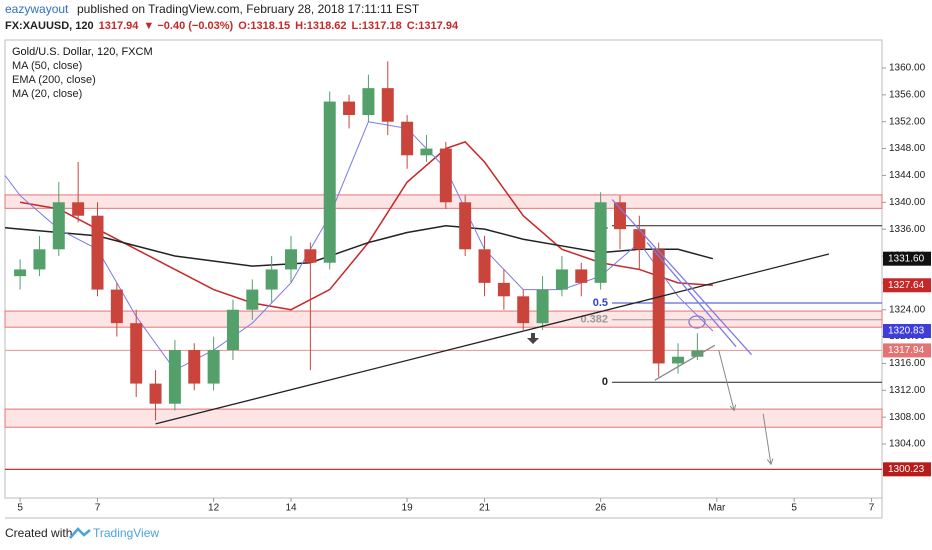 The height and width of the screenshot is (550, 932). What do you see at coordinates (214, 508) in the screenshot?
I see `x-tick-label: 12` at bounding box center [214, 508].